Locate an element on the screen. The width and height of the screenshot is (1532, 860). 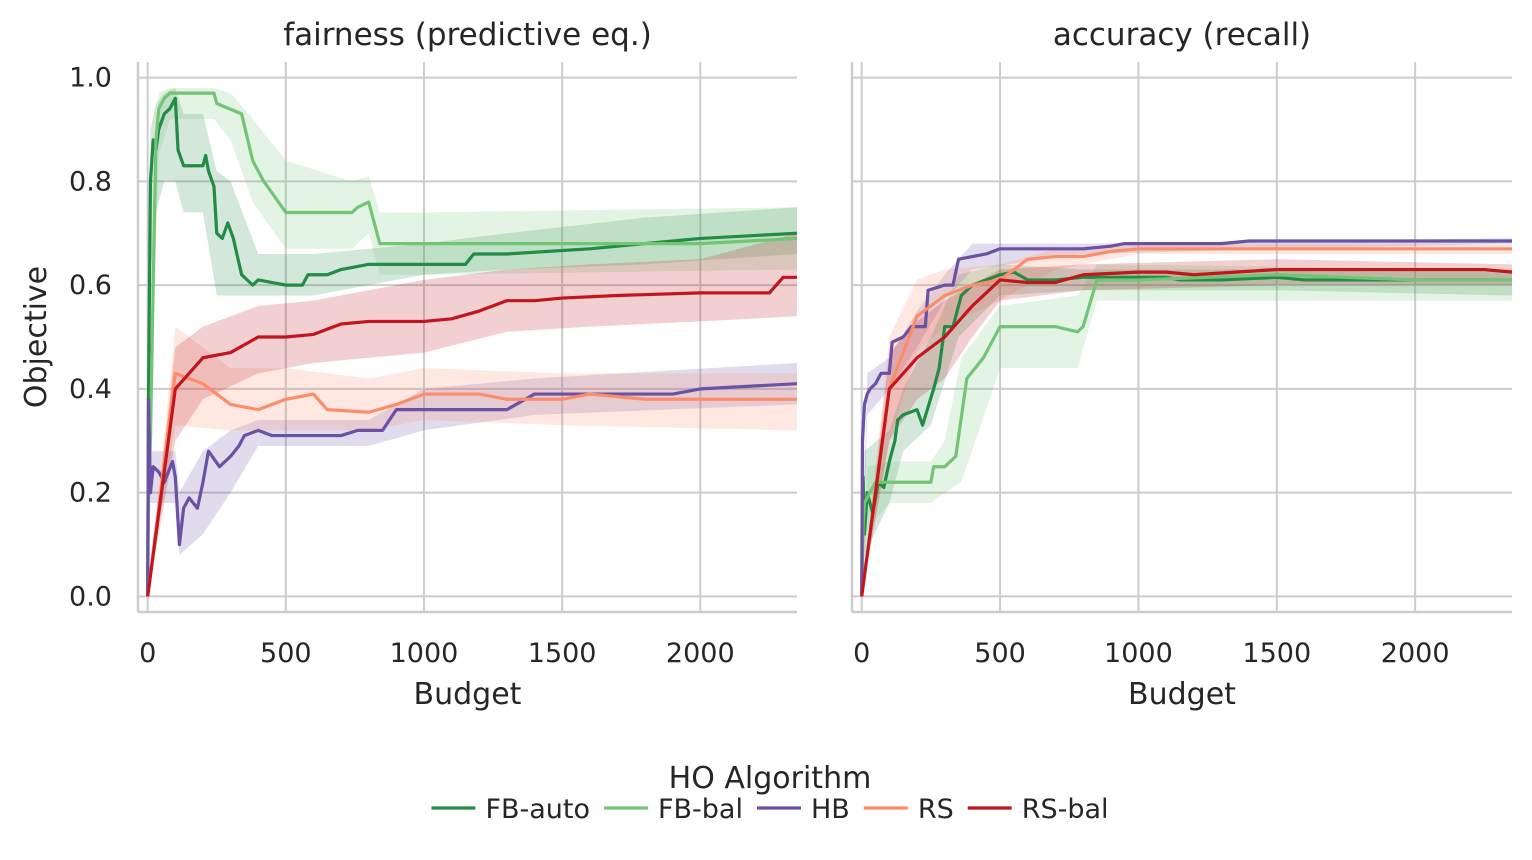
series-line-rs is located at coordinates (471, 484).